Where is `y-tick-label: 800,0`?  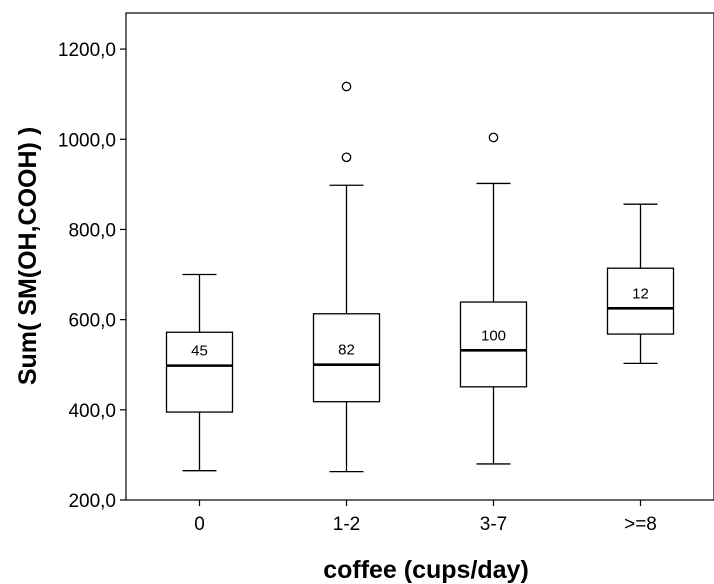 y-tick-label: 800,0 is located at coordinates (92, 230).